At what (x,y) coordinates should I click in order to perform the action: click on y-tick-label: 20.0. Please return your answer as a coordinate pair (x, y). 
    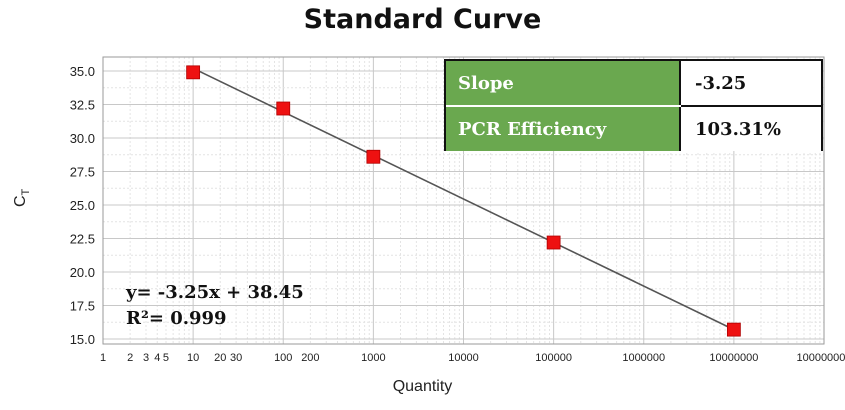
    Looking at the image, I should click on (82, 272).